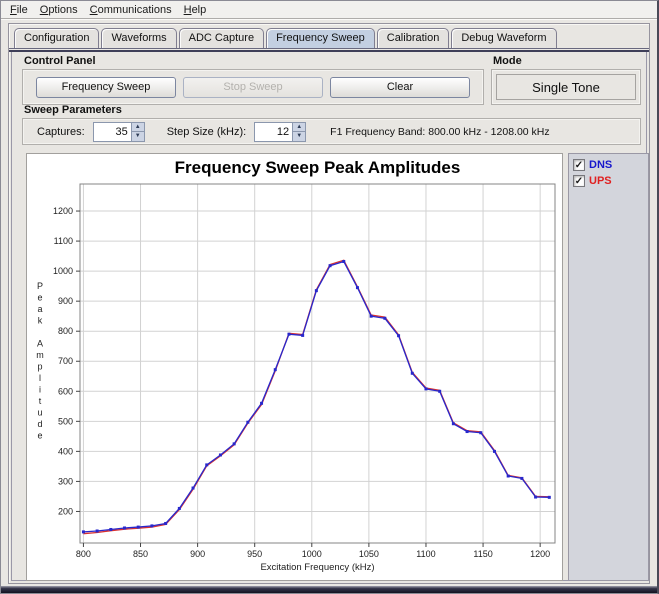 Image resolution: width=659 pixels, height=594 pixels. What do you see at coordinates (413, 38) in the screenshot?
I see `tab-calibration: Calibration` at bounding box center [413, 38].